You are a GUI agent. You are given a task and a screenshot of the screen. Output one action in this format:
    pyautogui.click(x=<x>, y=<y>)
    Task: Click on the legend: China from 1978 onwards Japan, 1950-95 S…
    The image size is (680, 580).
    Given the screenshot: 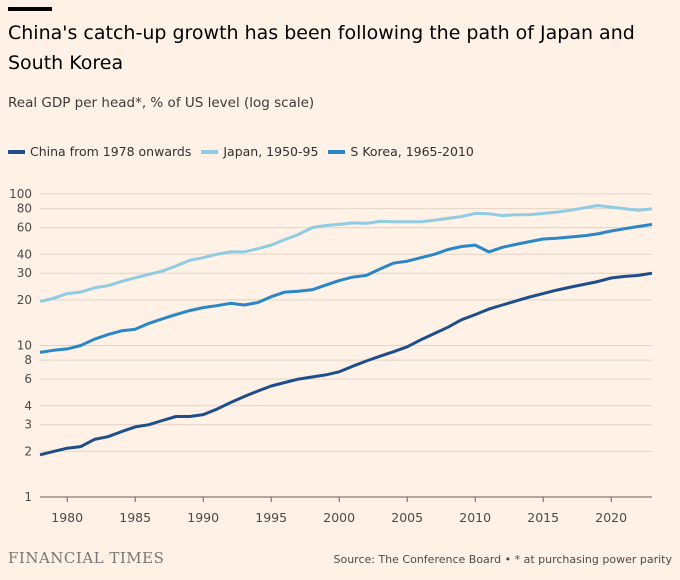 What is the action you would take?
    pyautogui.click(x=246, y=151)
    